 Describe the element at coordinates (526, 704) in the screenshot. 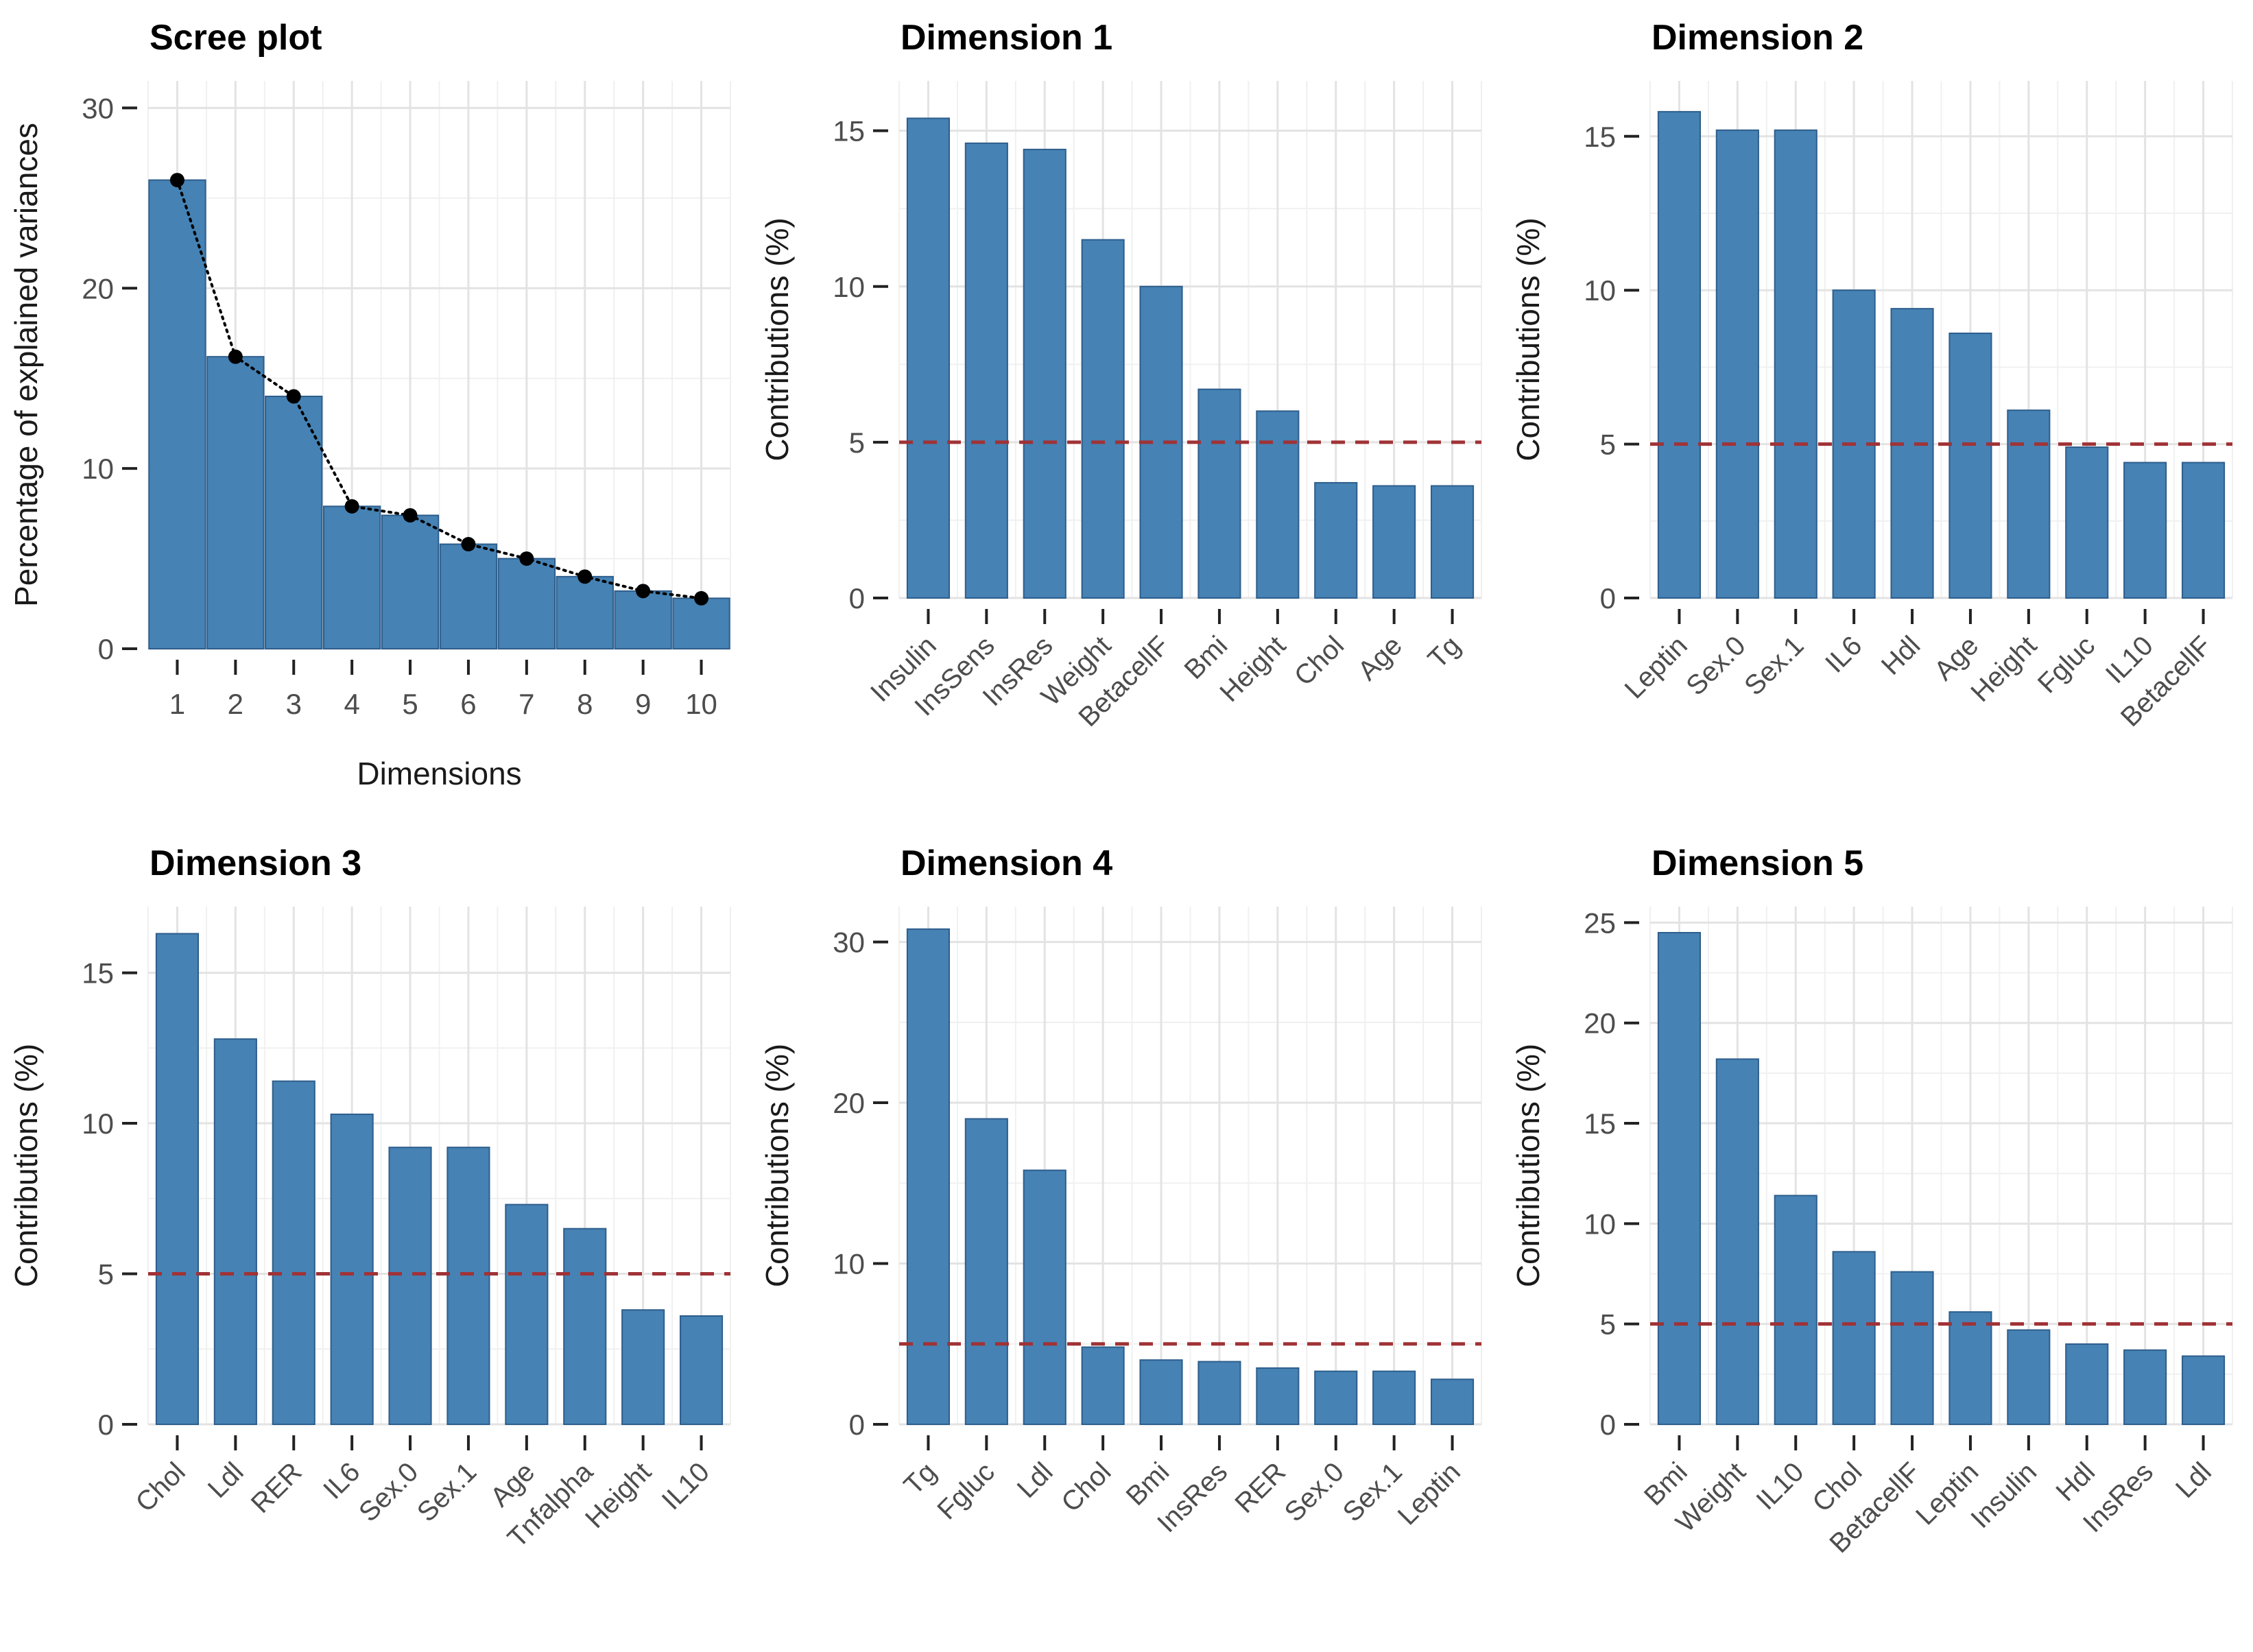

I see `x-tick-label: 7` at that location.